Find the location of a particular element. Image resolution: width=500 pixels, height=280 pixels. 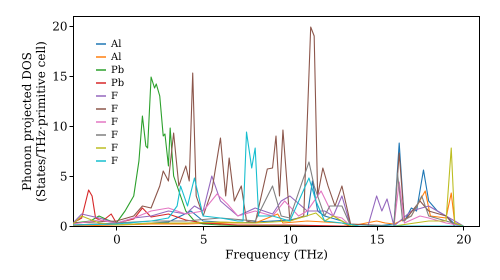

x-tick-label: 0 is located at coordinates (117, 239).